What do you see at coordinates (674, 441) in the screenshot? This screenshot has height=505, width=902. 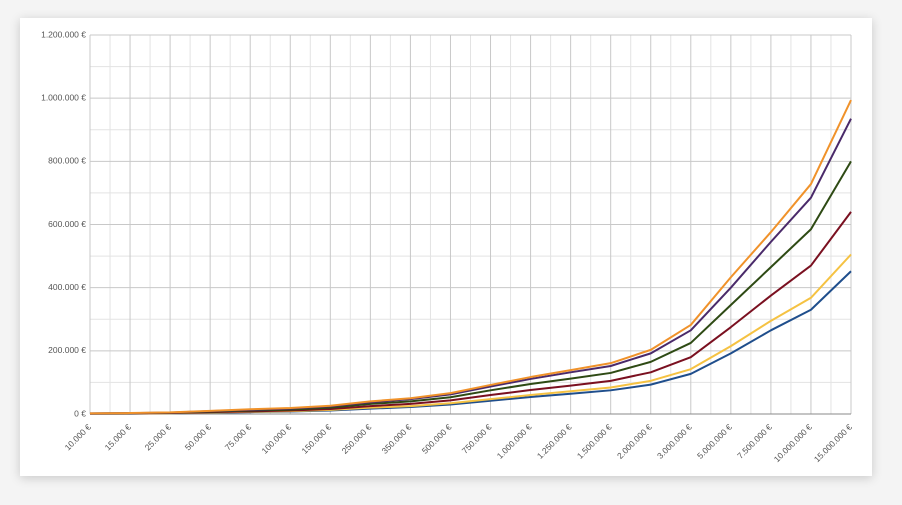 I see `x-tick-label: 3.000.000 €` at bounding box center [674, 441].